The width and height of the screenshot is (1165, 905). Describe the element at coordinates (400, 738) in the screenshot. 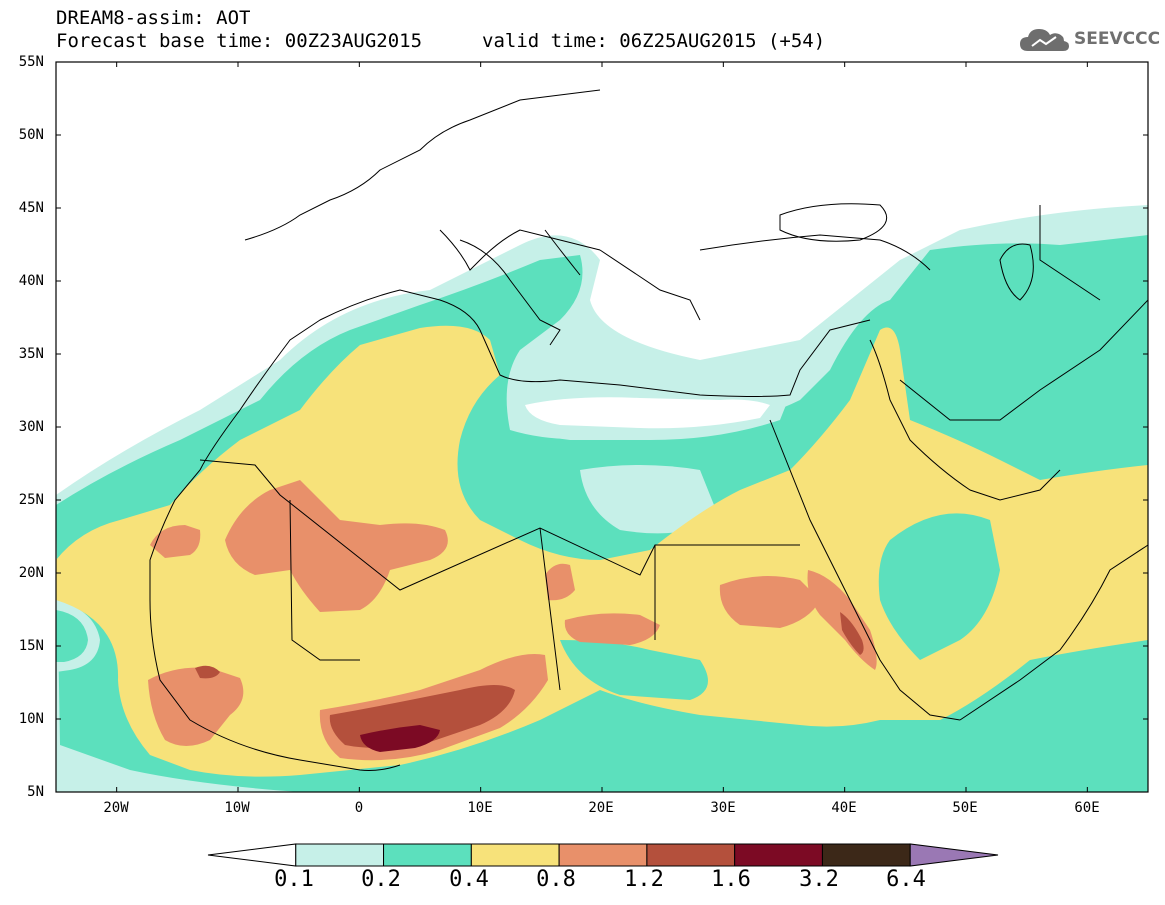

I see `aot-contour-1.6-nigeria` at that location.